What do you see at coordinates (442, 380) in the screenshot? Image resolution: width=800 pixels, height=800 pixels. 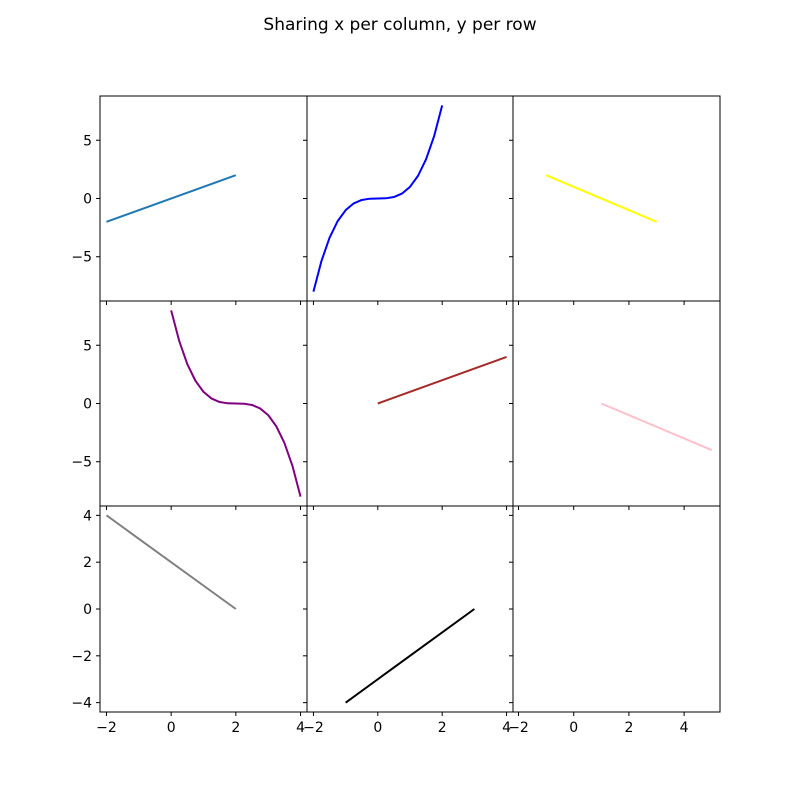 I see `series-line-r1-c1` at bounding box center [442, 380].